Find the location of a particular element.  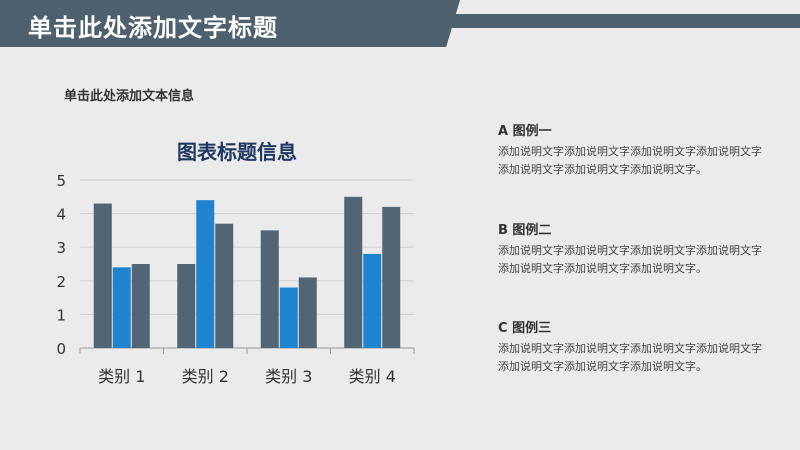

chart-title: 图表标题信息 is located at coordinates (237, 152).